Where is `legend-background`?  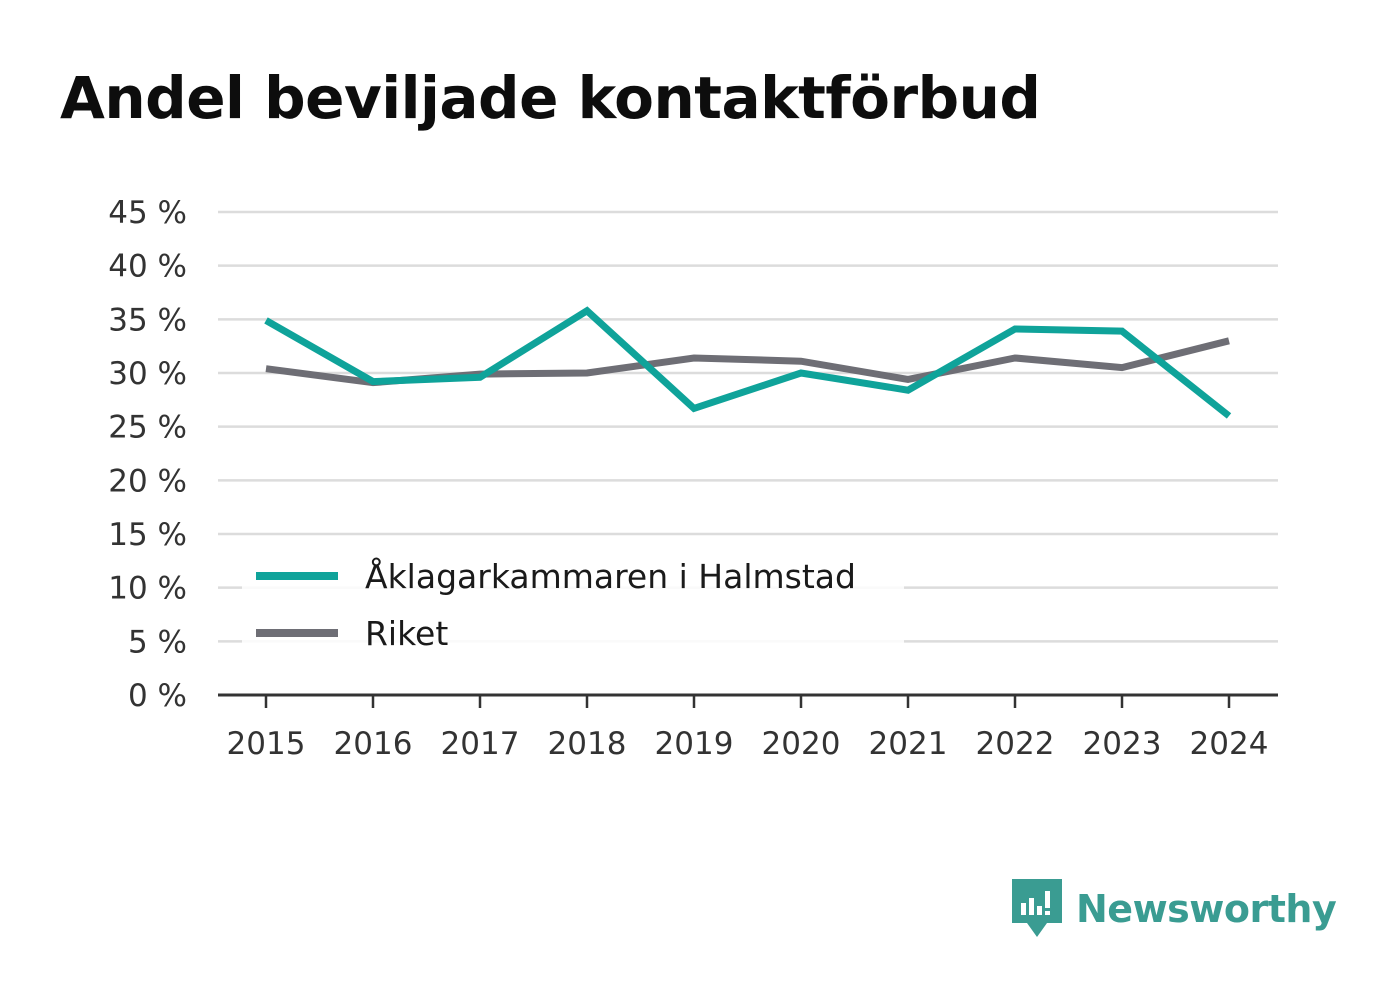 legend-background is located at coordinates (573, 595).